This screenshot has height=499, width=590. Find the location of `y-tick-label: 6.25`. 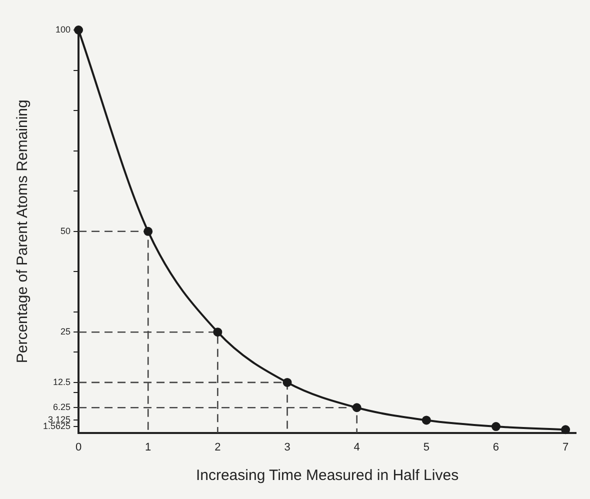

y-tick-label: 6.25 is located at coordinates (61, 407).